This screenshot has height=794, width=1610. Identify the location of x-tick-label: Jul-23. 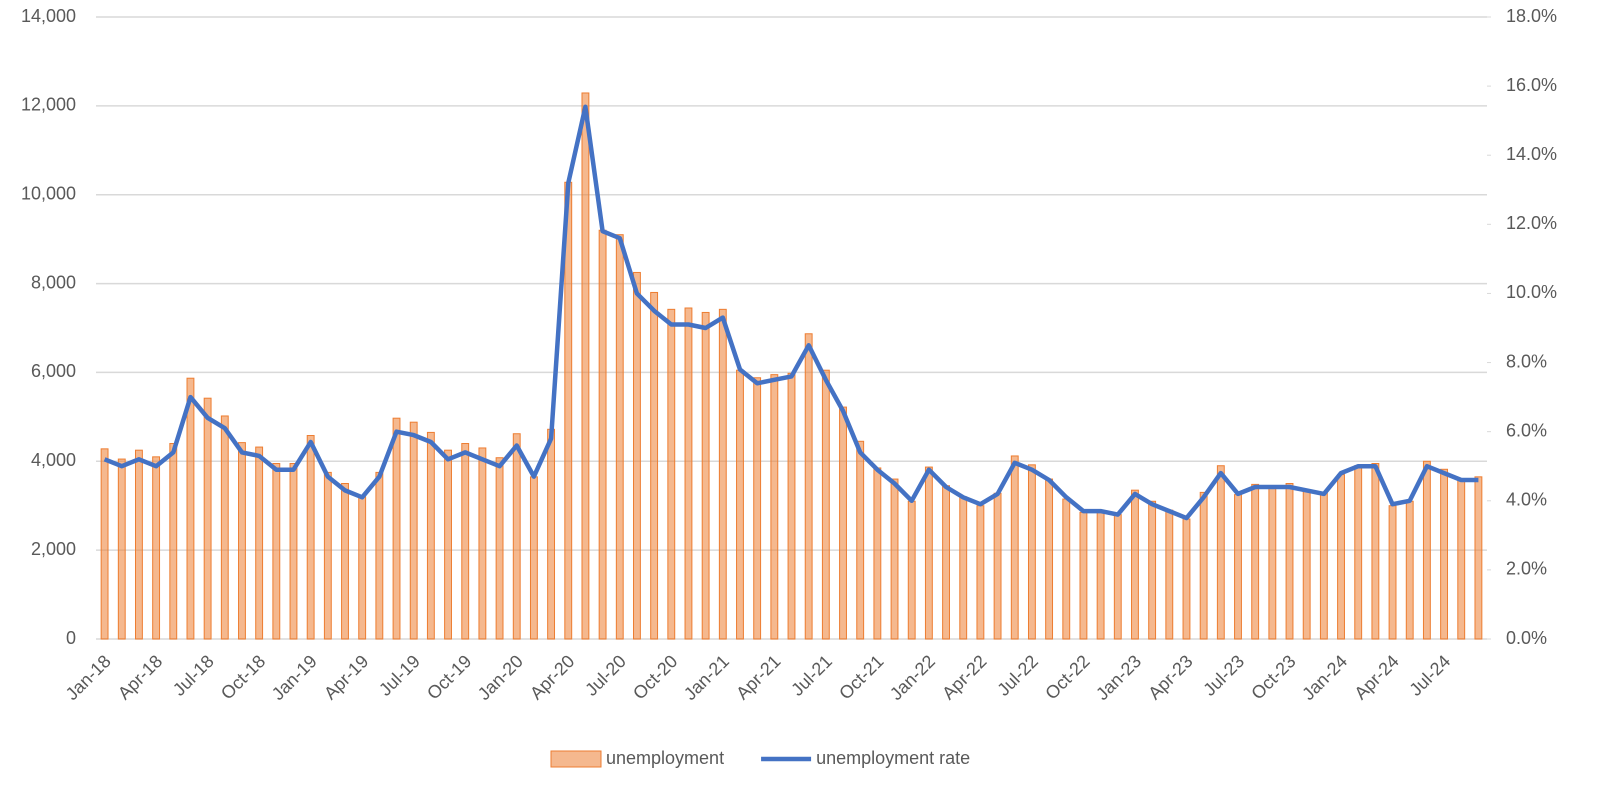
(1223, 675).